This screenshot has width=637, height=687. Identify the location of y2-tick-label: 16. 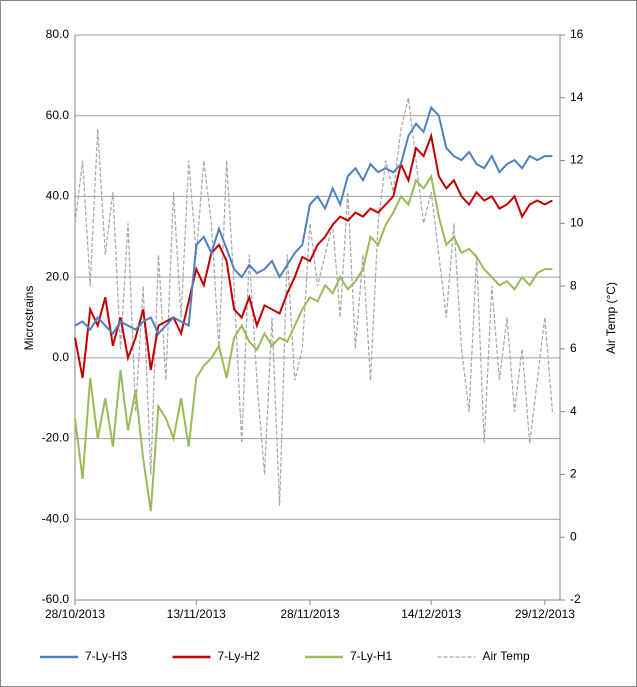
(577, 34).